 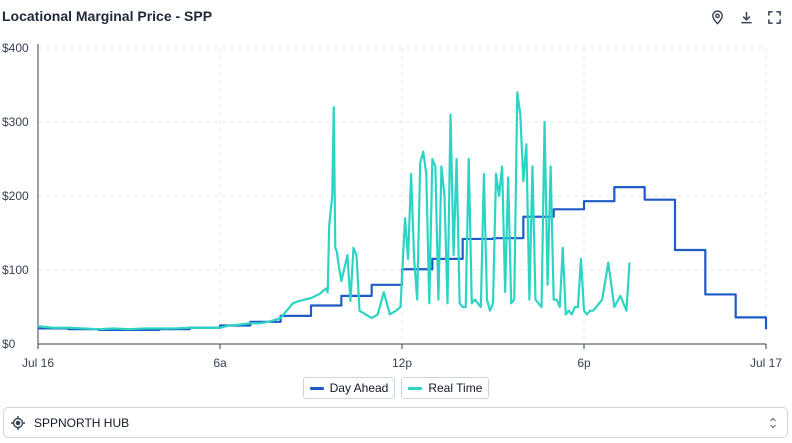 I want to click on chart-header: Locational Marginal Price - SPP, so click(x=396, y=17).